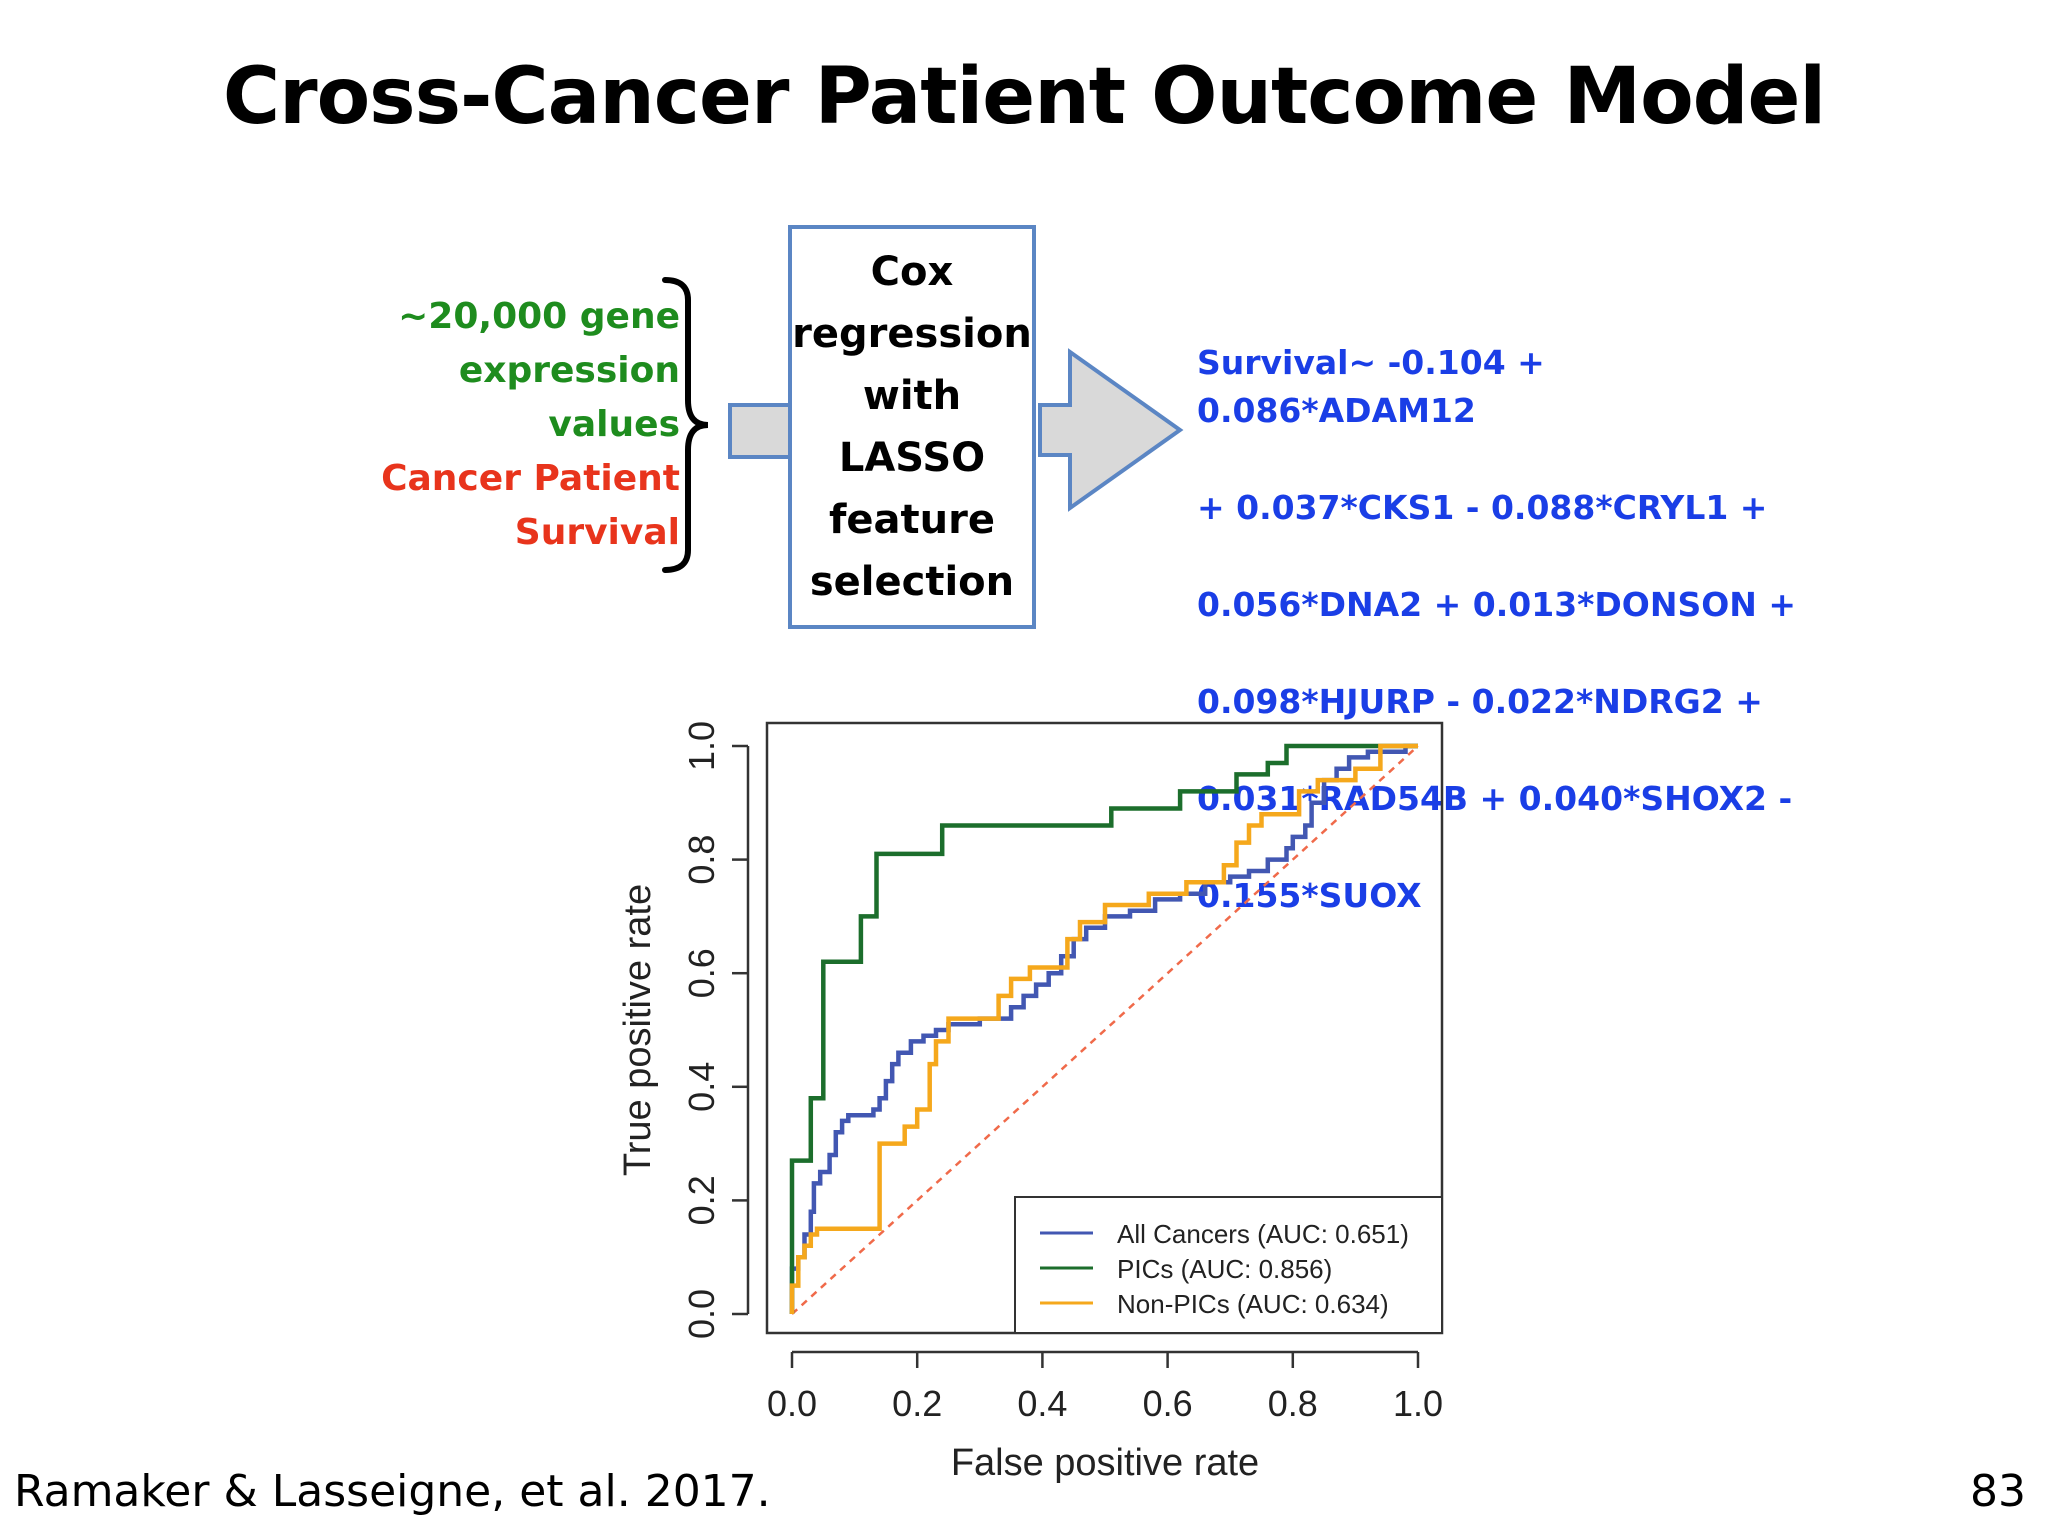 The width and height of the screenshot is (2048, 1536). What do you see at coordinates (614, 424) in the screenshot?
I see `inputs-line-3: values` at bounding box center [614, 424].